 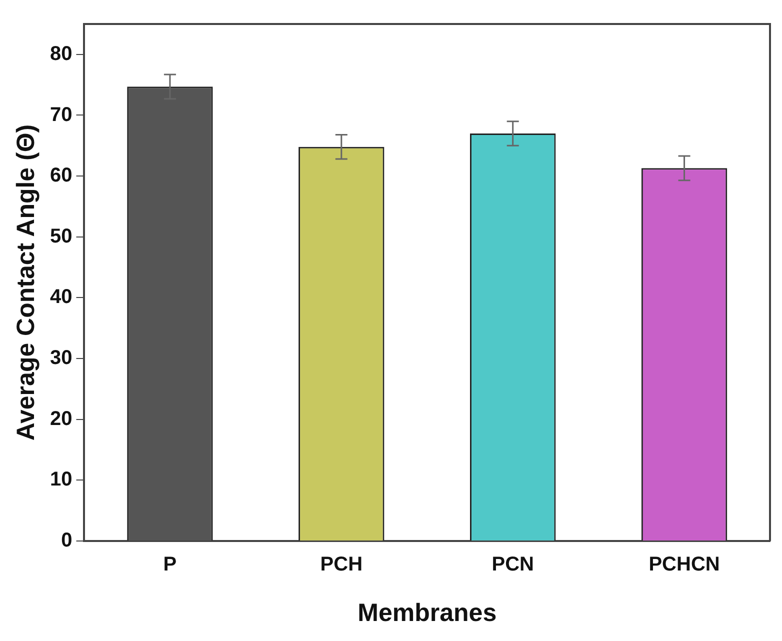 What do you see at coordinates (61, 175) in the screenshot?
I see `y-tick-label: 60` at bounding box center [61, 175].